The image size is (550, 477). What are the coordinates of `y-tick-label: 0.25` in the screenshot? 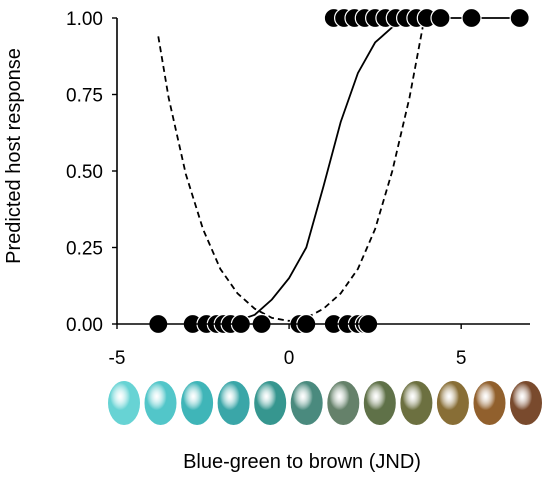 It's located at (84, 249).